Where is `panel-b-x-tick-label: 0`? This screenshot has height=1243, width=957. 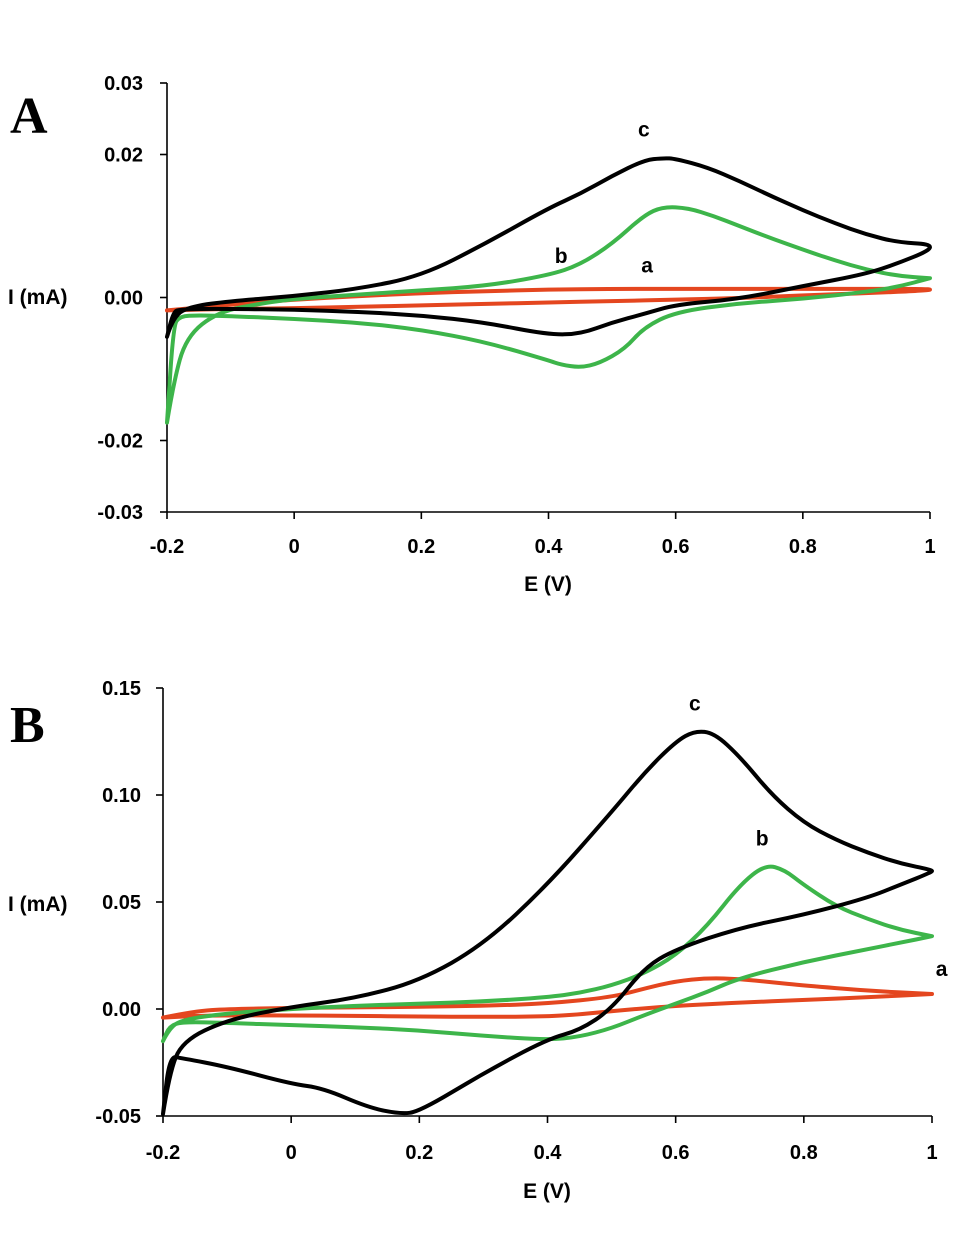 panel-b-x-tick-label: 0 is located at coordinates (291, 1153).